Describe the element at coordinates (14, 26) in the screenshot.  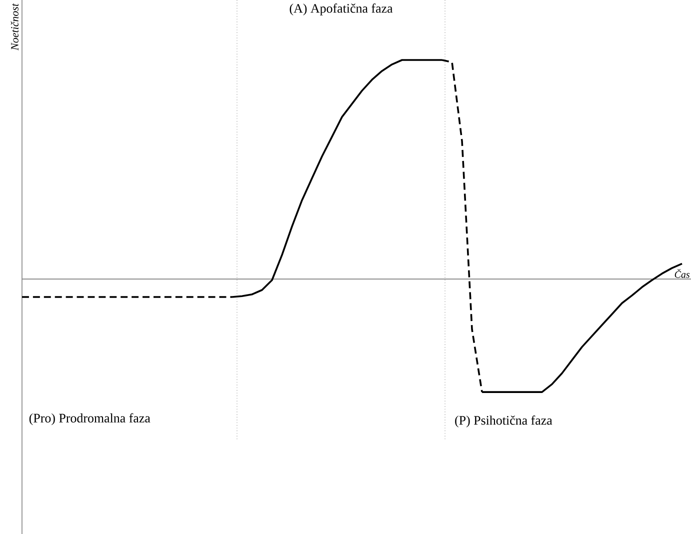
I see `y-axis-title: Noetičnost` at that location.